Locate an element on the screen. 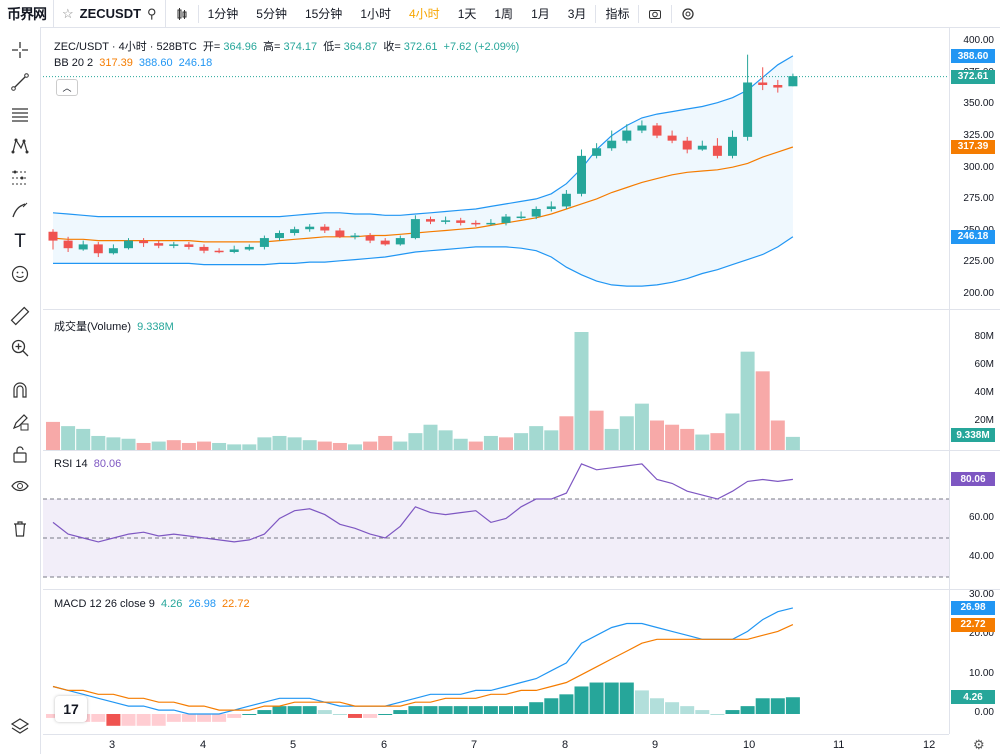  emoji-icon is located at coordinates (20, 274).